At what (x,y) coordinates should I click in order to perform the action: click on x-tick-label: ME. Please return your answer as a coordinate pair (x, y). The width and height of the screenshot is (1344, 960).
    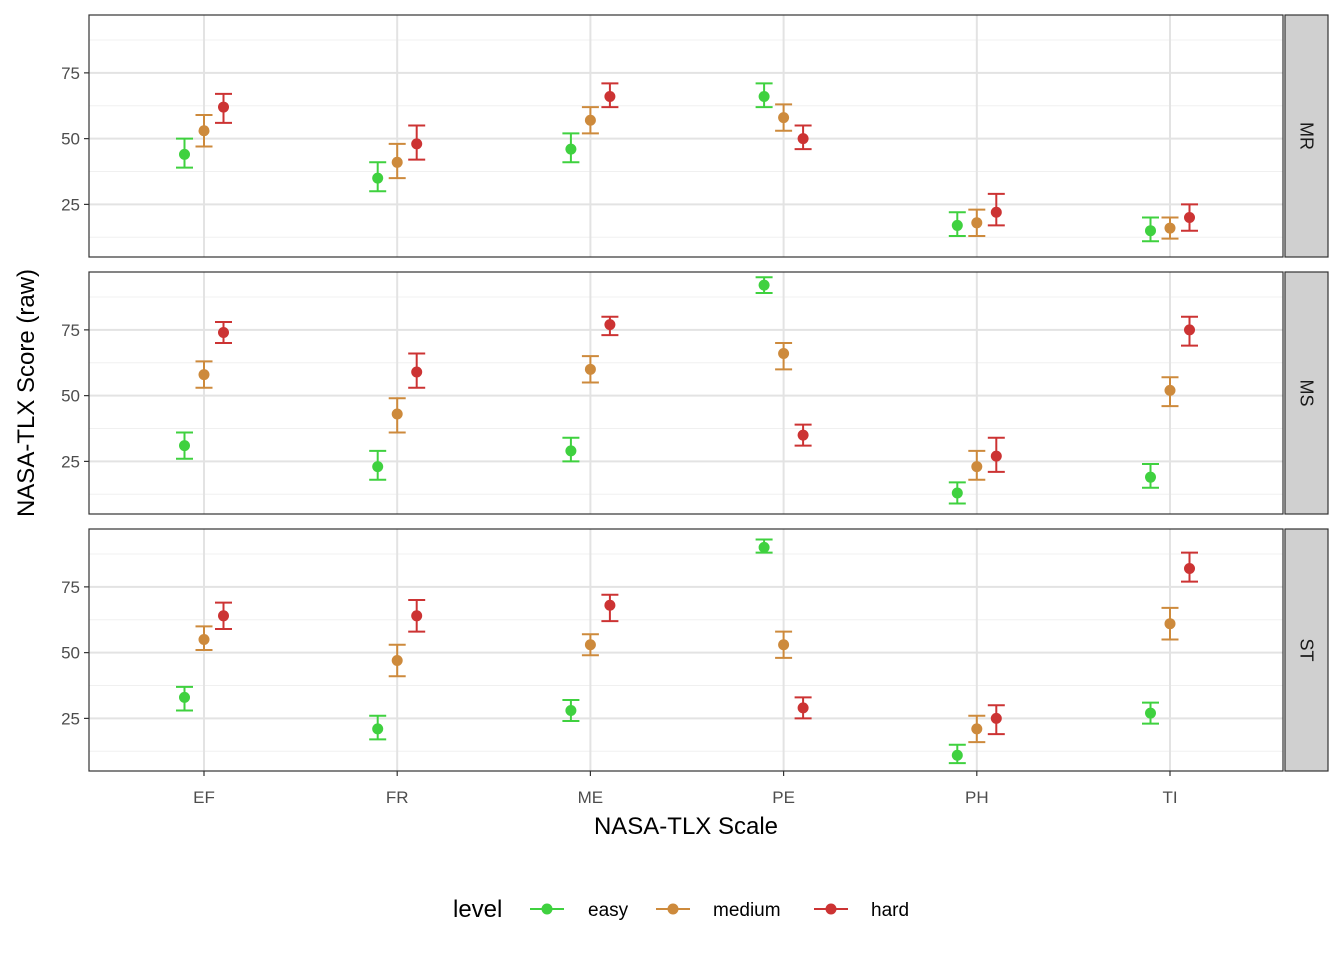
    Looking at the image, I should click on (591, 797).